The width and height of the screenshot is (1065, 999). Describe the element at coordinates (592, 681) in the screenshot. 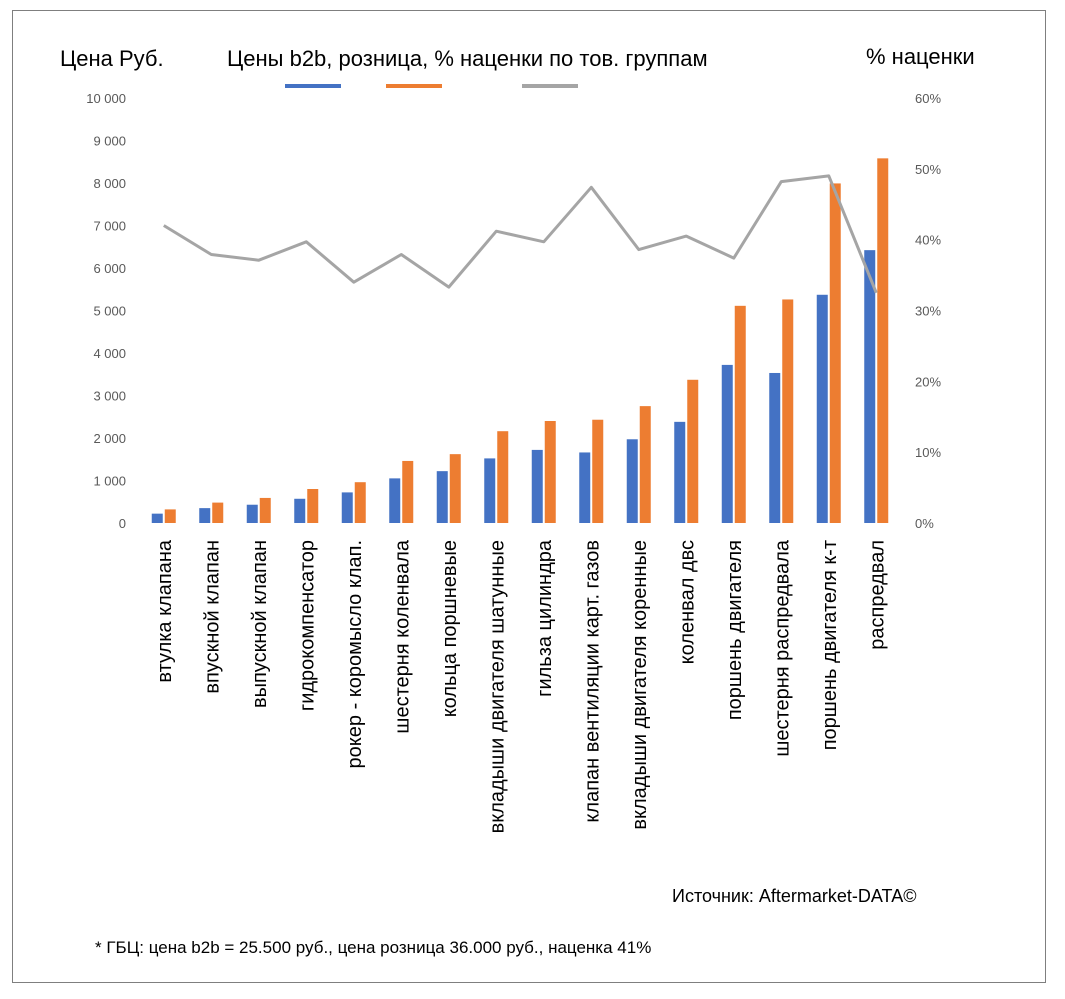

I see `x-category-label: клапан вентиляции карт. газов` at that location.